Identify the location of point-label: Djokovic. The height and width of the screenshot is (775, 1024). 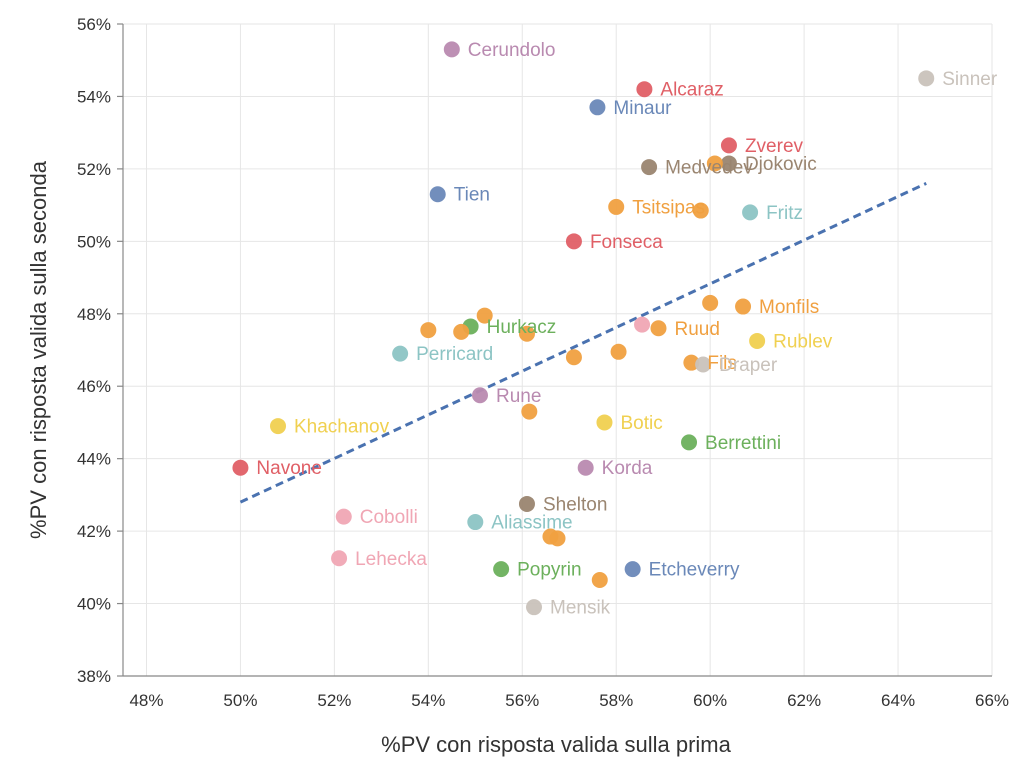
(781, 164).